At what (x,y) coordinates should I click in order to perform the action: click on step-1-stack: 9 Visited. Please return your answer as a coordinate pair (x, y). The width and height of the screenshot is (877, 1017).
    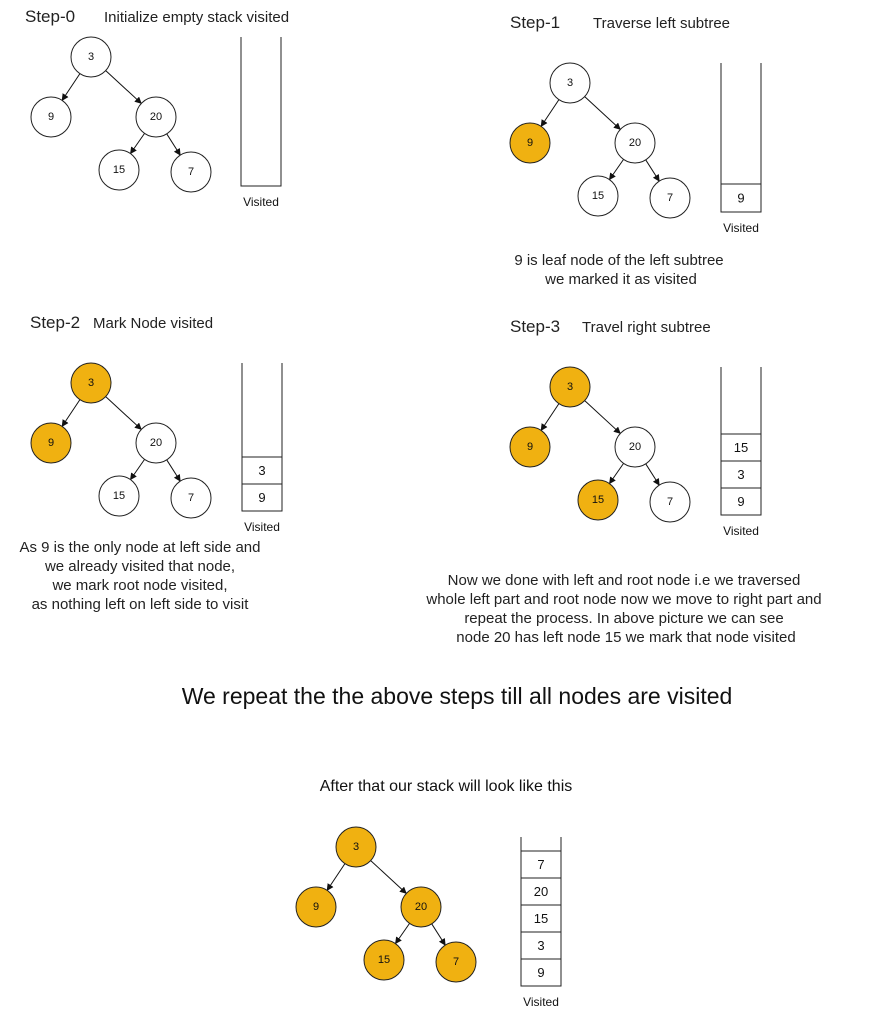
    Looking at the image, I should click on (741, 149).